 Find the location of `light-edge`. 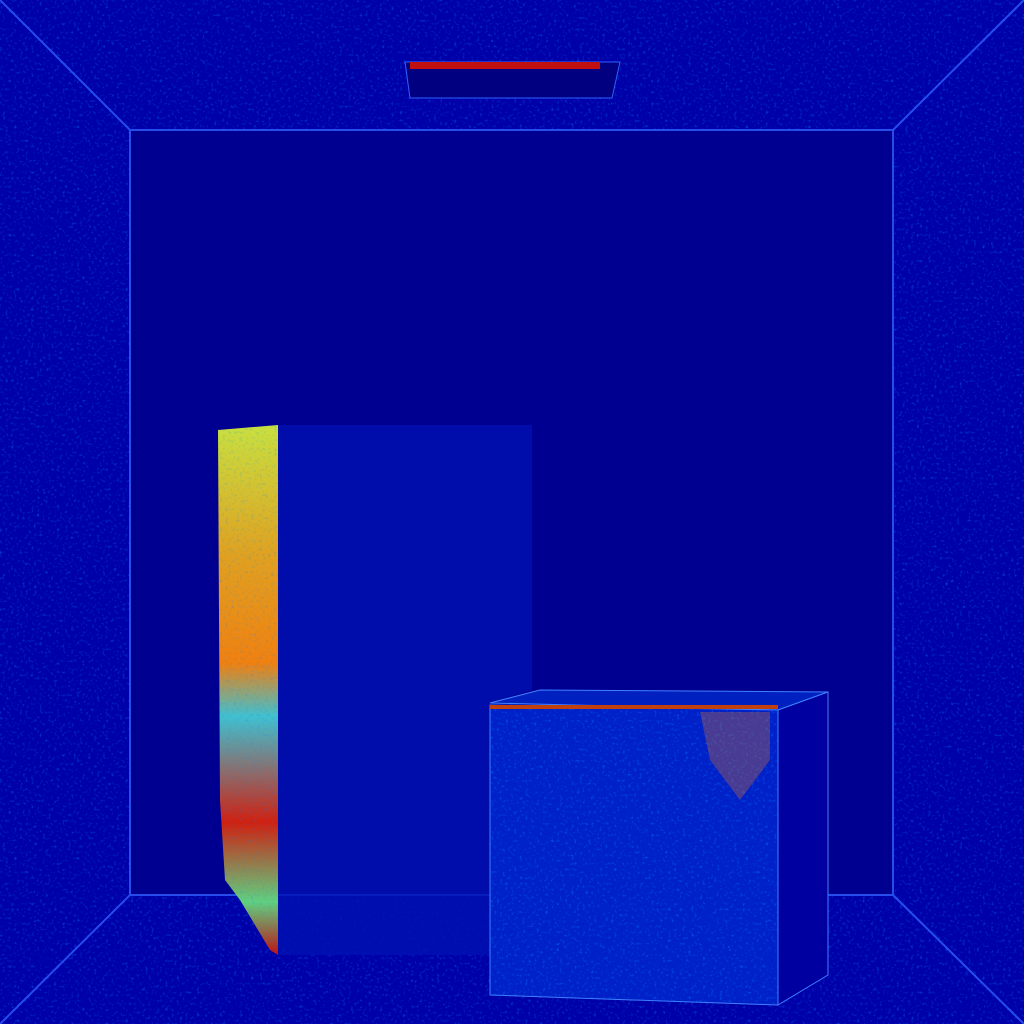

light-edge is located at coordinates (505, 65).